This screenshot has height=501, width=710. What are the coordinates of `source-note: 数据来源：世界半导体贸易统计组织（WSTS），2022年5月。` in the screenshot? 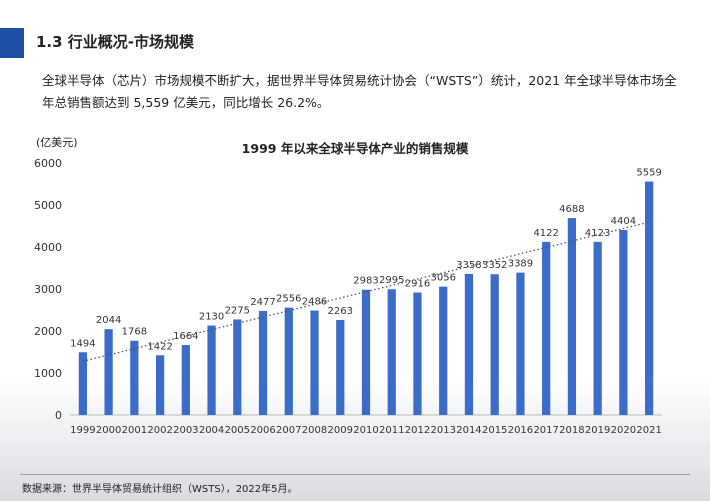 It's located at (160, 489).